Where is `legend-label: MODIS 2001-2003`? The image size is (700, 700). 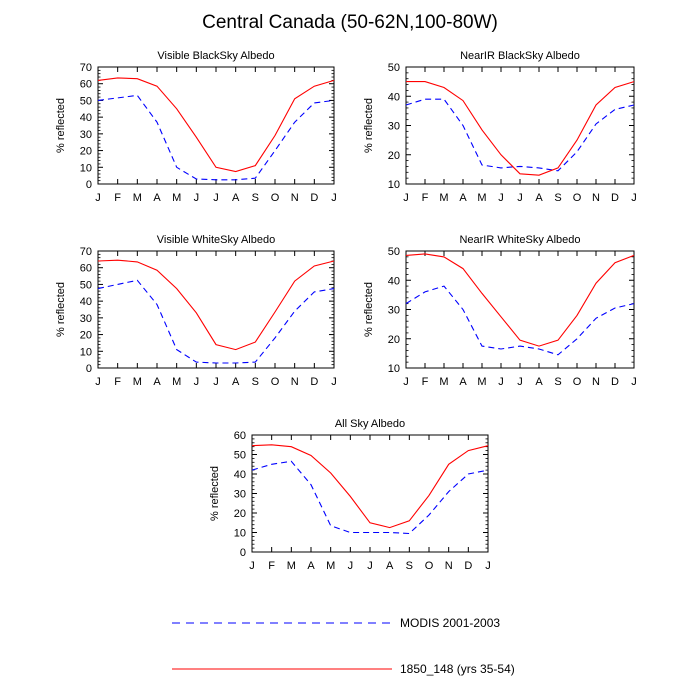 legend-label: MODIS 2001-2003 is located at coordinates (450, 623).